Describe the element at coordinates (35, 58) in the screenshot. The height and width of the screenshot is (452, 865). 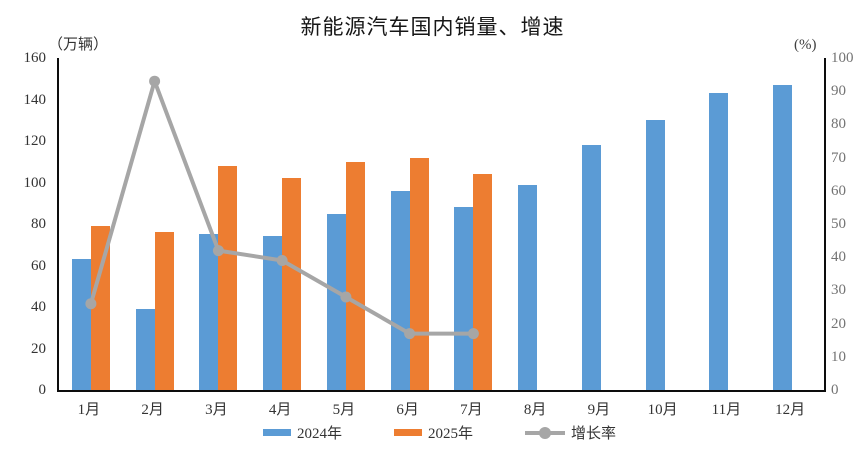
I see `left-tick-160: 160` at that location.